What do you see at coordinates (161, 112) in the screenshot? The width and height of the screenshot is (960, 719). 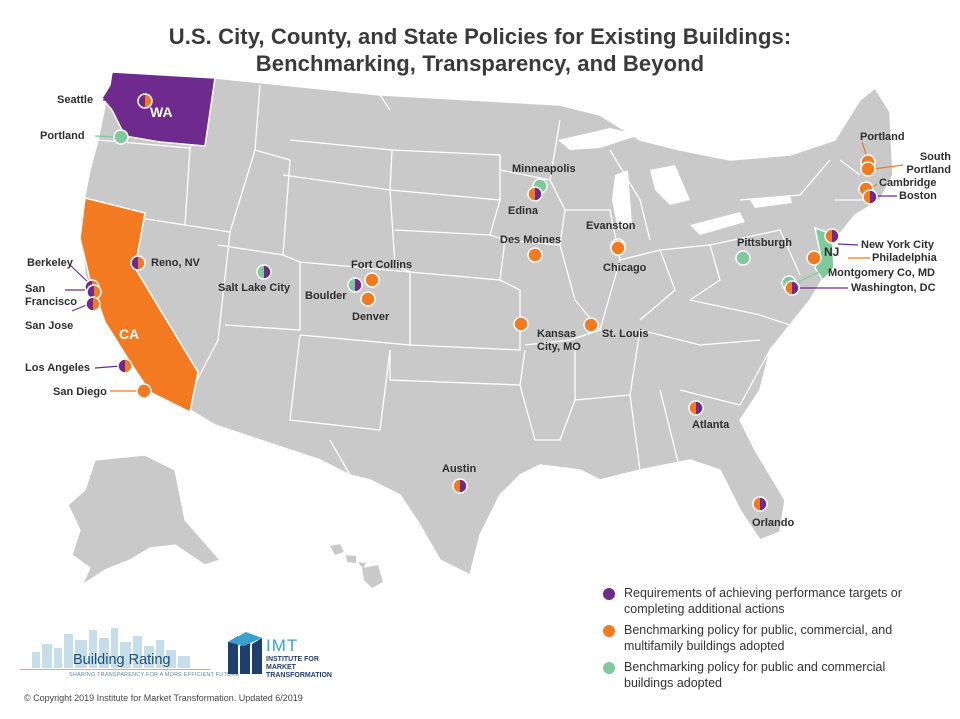 I see `state-label-wa: WA` at bounding box center [161, 112].